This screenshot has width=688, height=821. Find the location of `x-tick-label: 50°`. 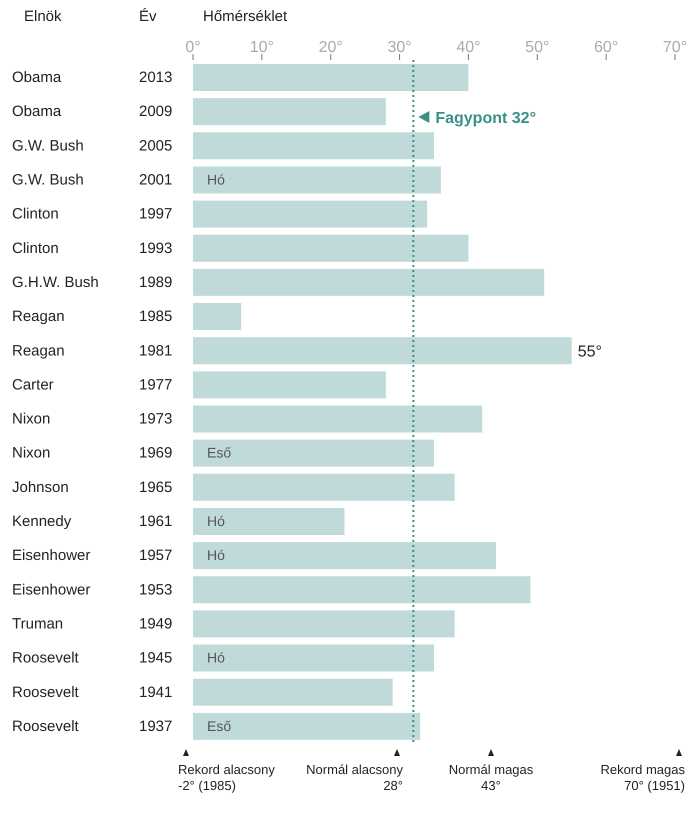

x-tick-label: 50° is located at coordinates (537, 47).